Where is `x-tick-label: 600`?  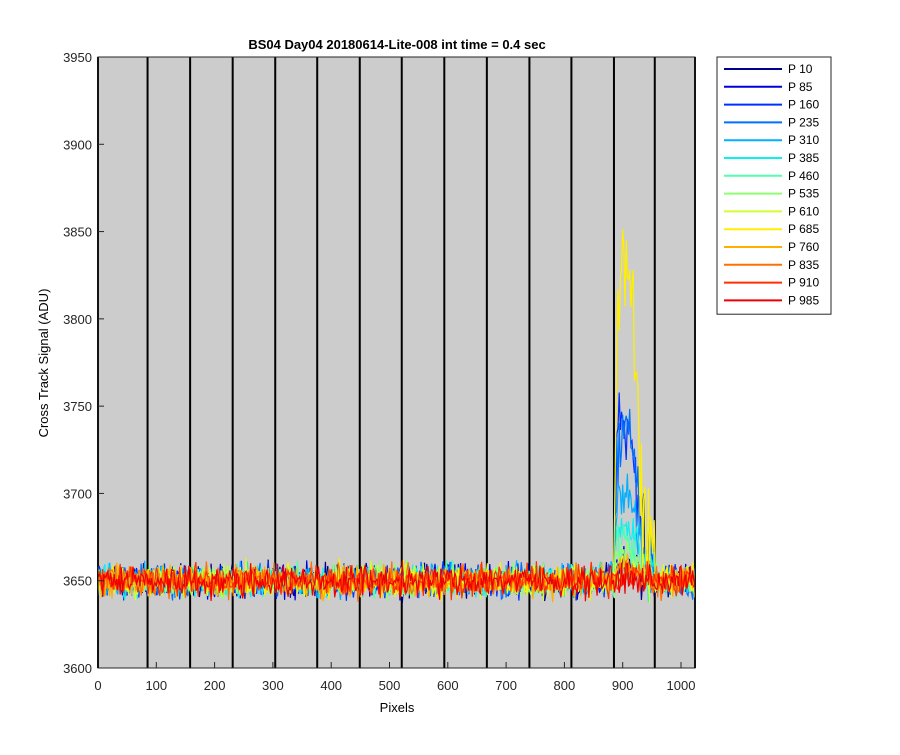 x-tick-label: 600 is located at coordinates (448, 685).